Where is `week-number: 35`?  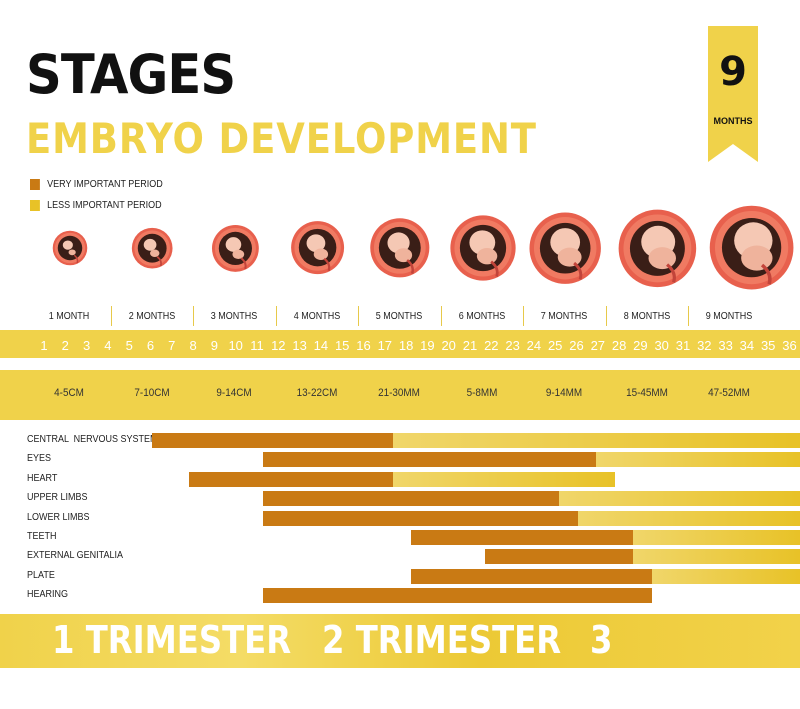 week-number: 35 is located at coordinates (768, 345).